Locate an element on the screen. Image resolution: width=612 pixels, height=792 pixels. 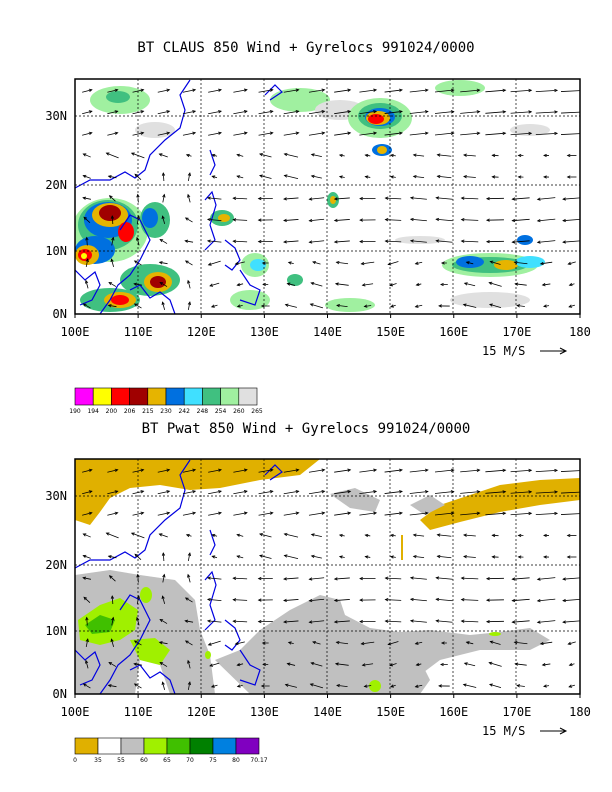
colorbar-label: 242 is located at coordinates (184, 411).